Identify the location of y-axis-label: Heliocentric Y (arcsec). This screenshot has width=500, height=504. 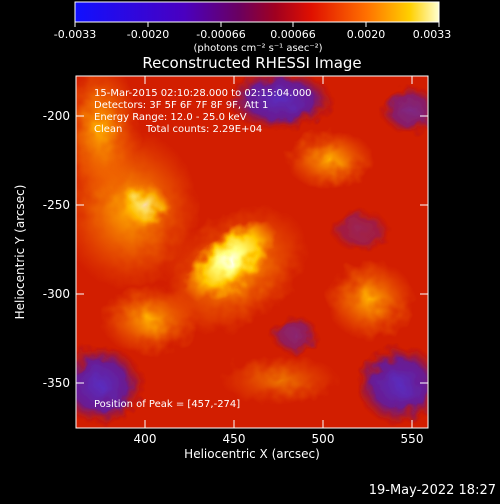
(20, 252).